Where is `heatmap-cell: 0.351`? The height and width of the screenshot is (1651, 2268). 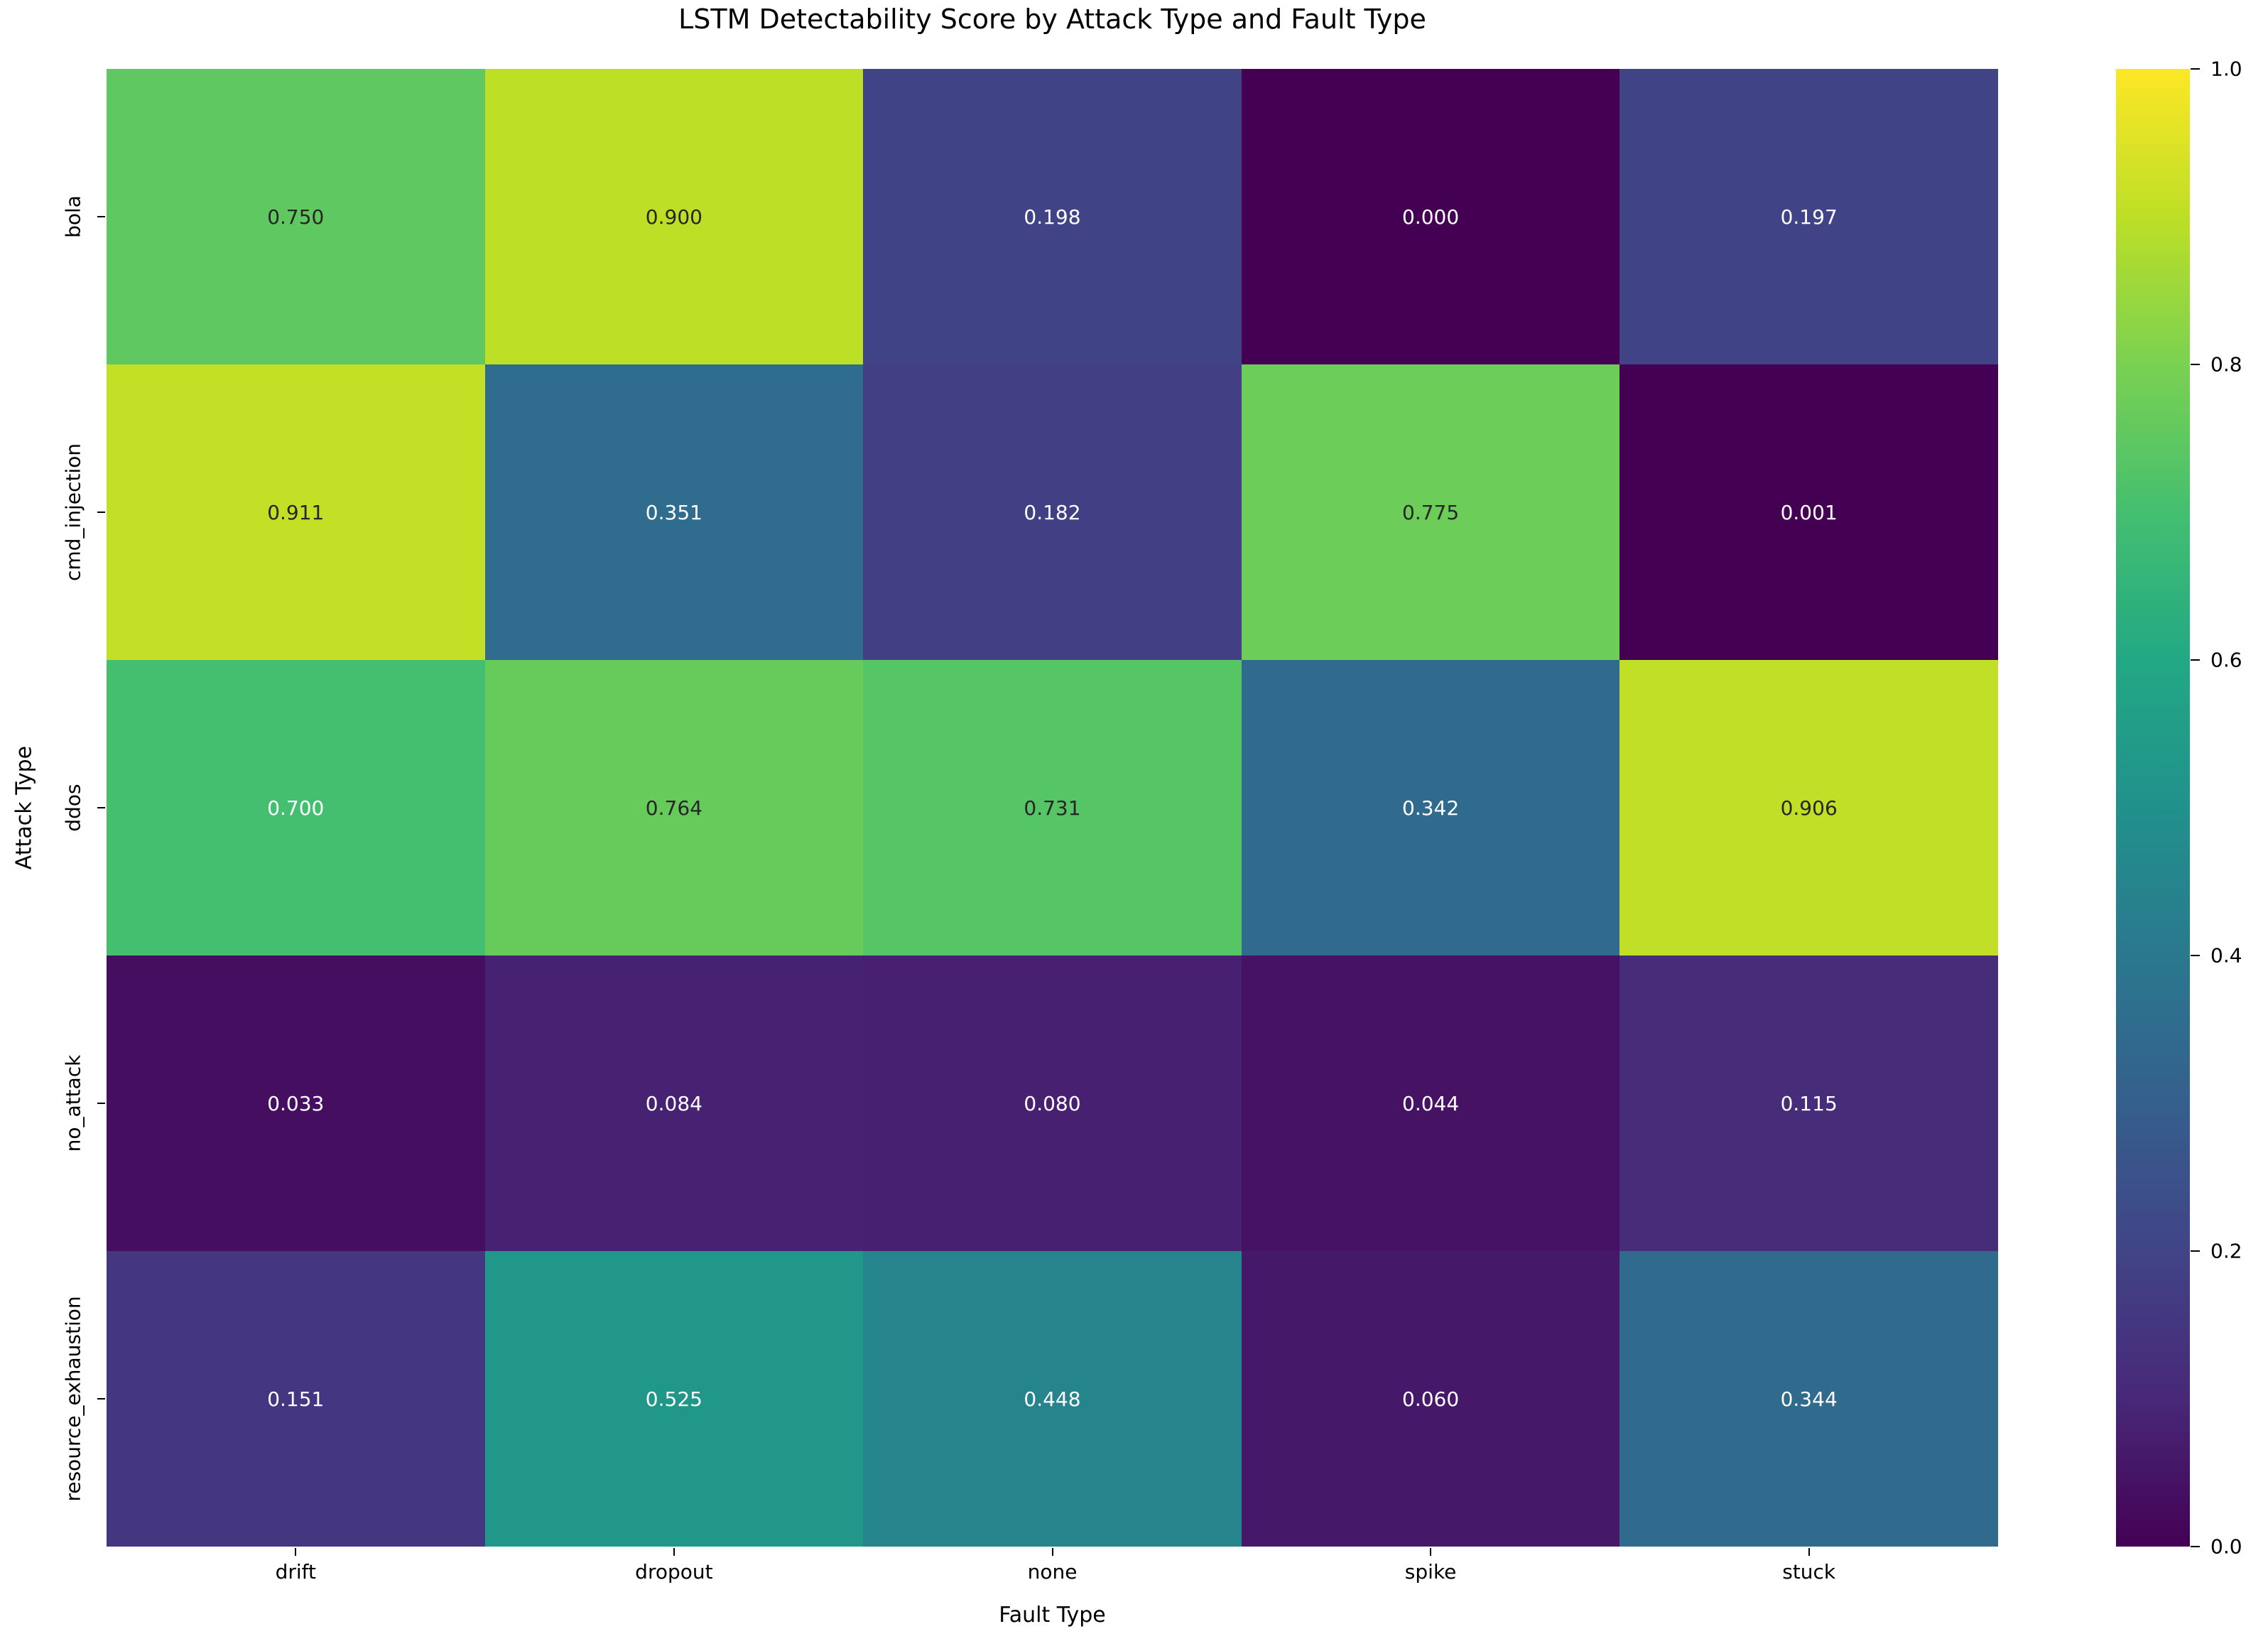 heatmap-cell: 0.351 is located at coordinates (674, 512).